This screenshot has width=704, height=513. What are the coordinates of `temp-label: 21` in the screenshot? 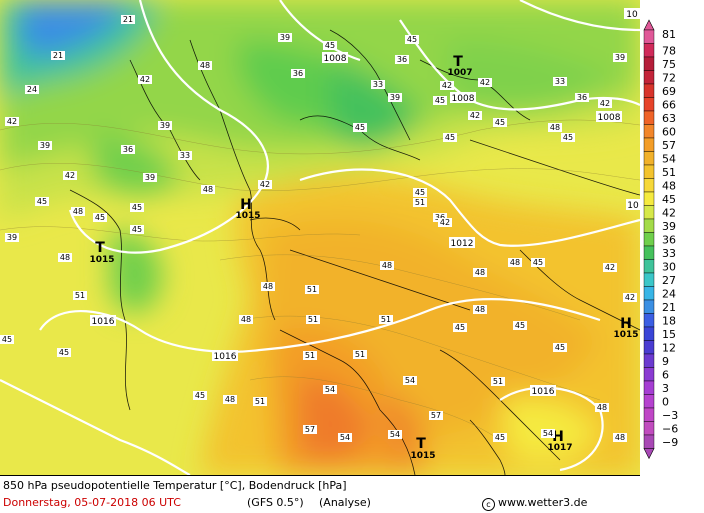 It's located at (58, 55).